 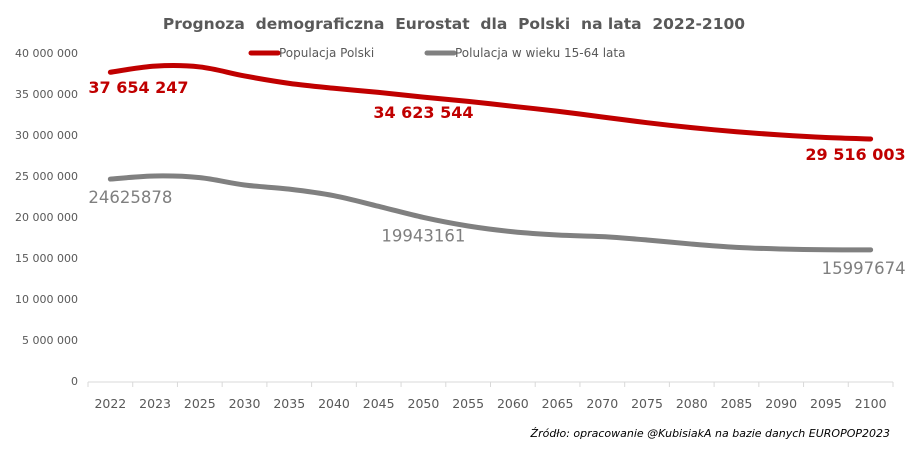 I want to click on y-tick-label: 15 000 000, so click(x=46, y=258).